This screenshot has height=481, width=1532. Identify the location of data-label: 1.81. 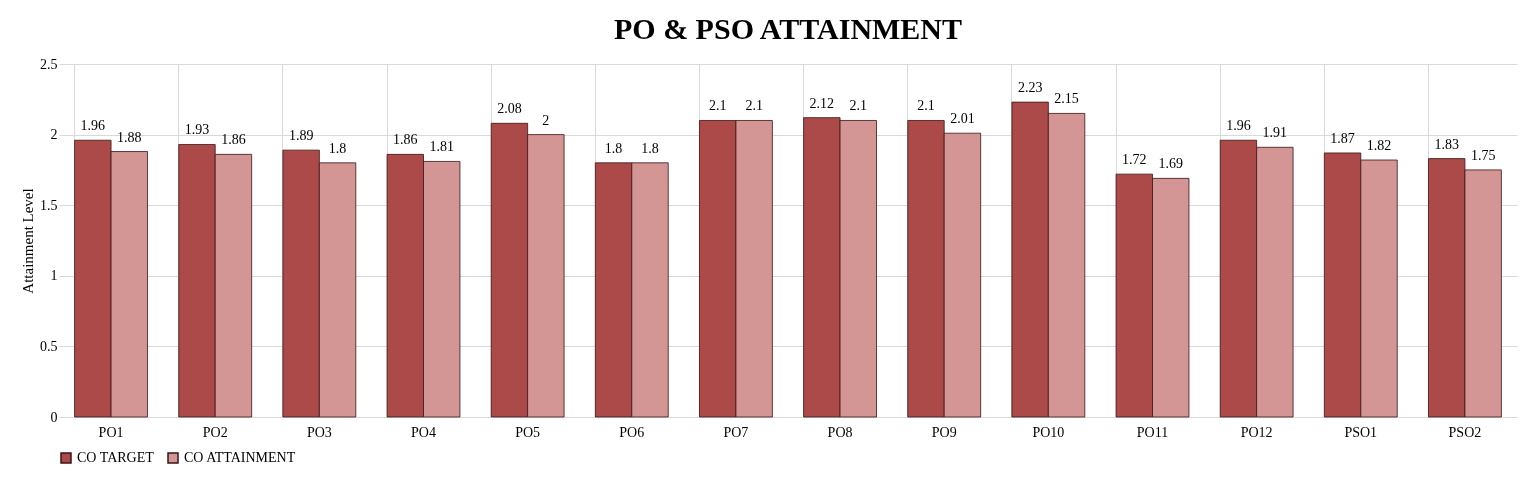
(441, 147).